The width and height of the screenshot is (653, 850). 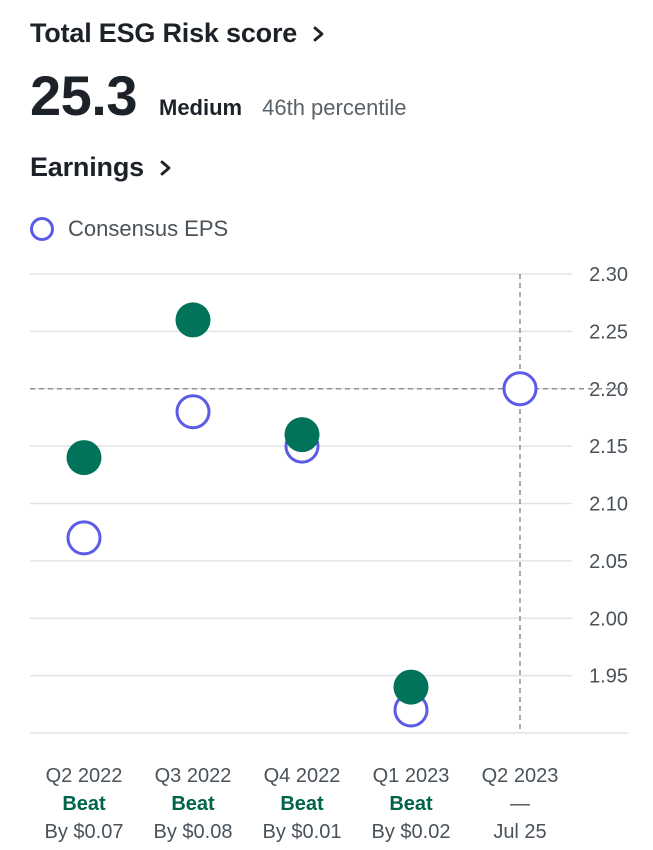 What do you see at coordinates (411, 776) in the screenshot?
I see `x-category-label: Q1 2023` at bounding box center [411, 776].